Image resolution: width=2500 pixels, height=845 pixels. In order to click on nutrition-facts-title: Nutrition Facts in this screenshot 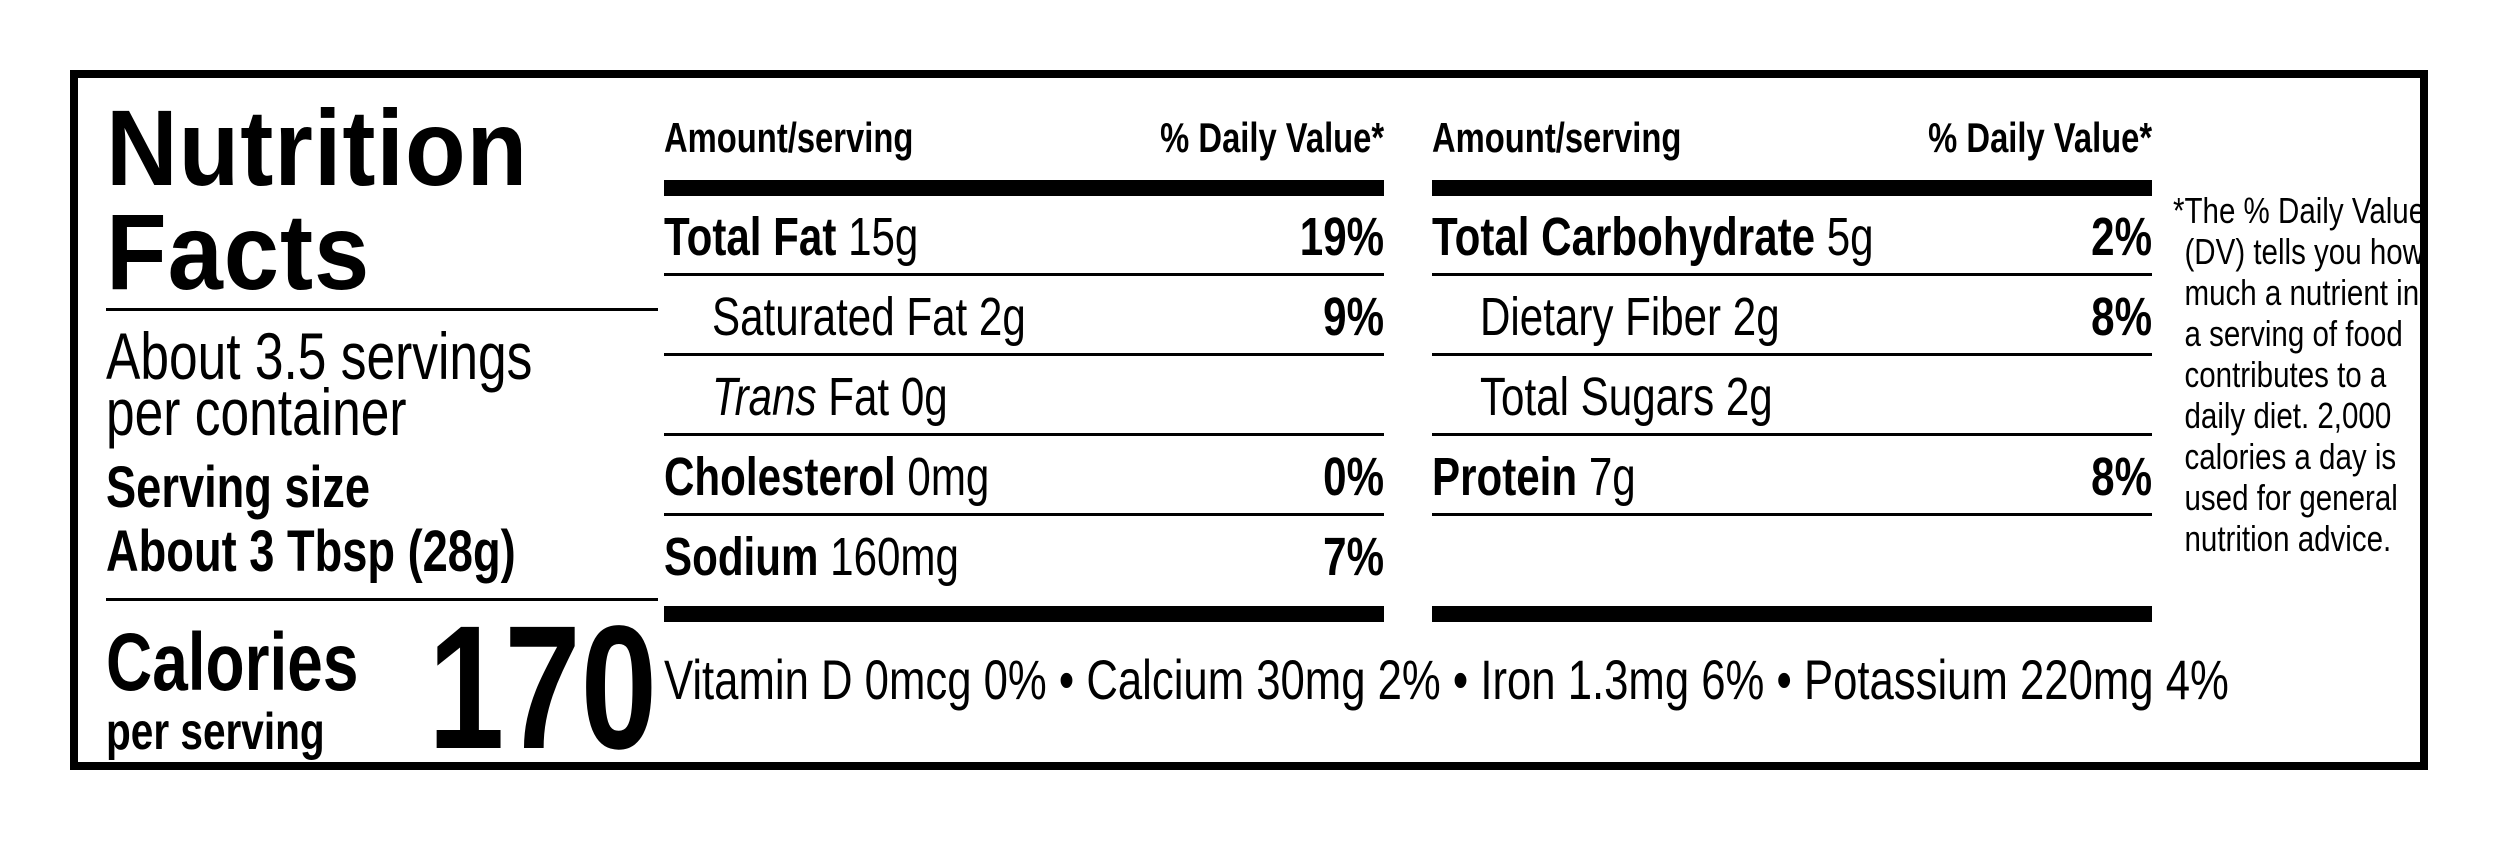, I will do `click(335, 199)`.